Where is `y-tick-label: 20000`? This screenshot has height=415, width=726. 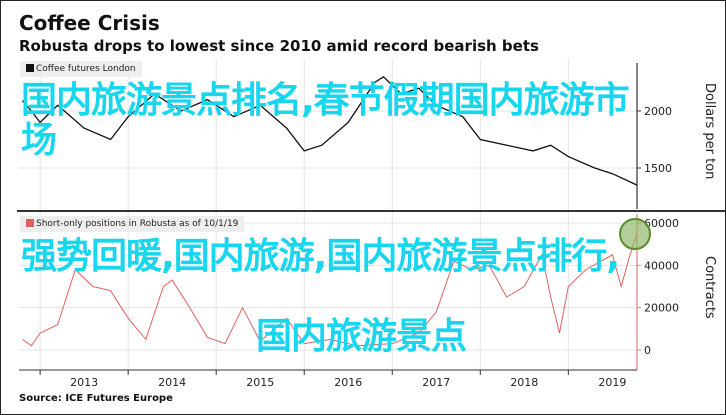
y-tick-label: 20000 is located at coordinates (661, 308).